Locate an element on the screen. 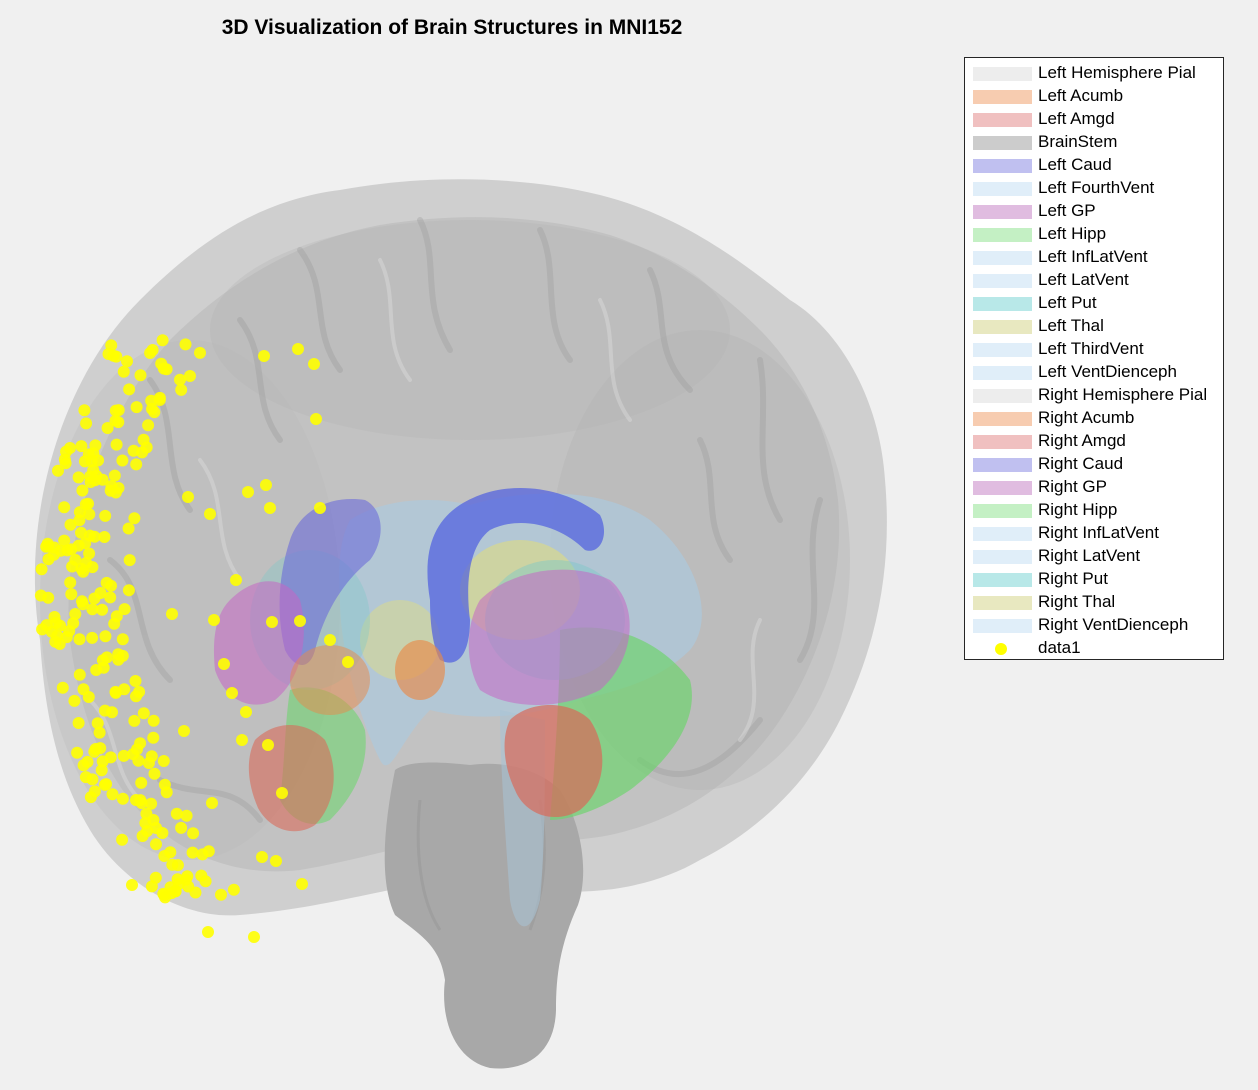 The image size is (1258, 1090). legend-item: data1 is located at coordinates (1094, 647).